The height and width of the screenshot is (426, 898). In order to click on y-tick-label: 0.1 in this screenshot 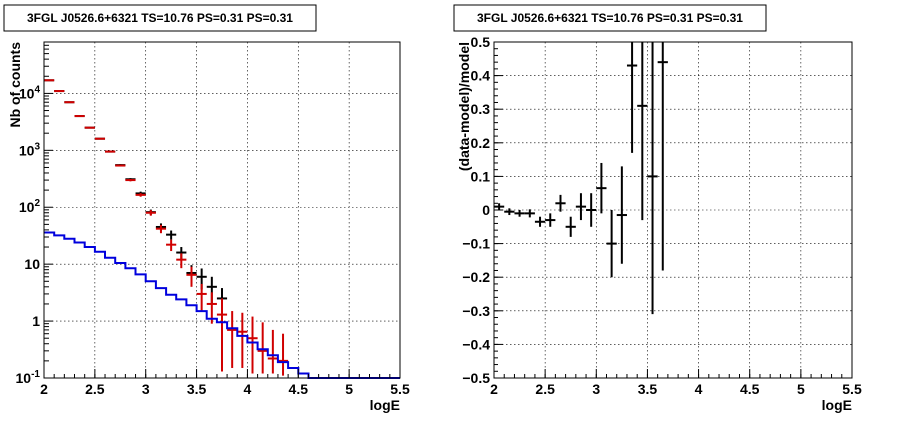, I will do `click(481, 176)`.